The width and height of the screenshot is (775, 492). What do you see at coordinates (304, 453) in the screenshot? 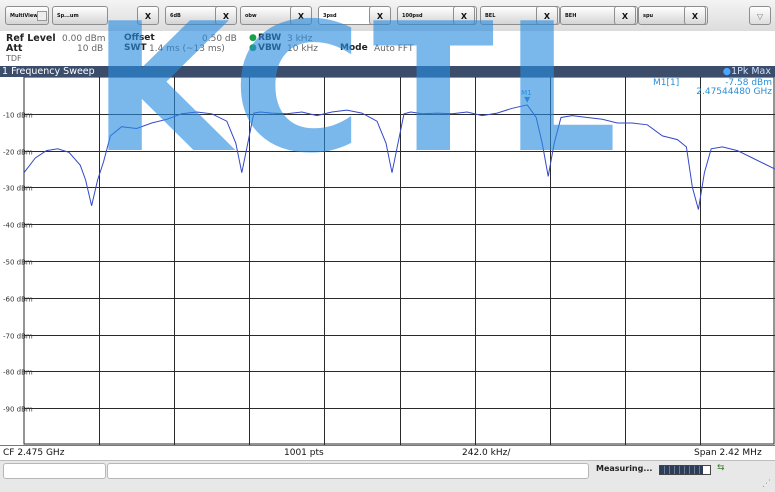
I see `sweep-points: 1001 pts` at bounding box center [304, 453].